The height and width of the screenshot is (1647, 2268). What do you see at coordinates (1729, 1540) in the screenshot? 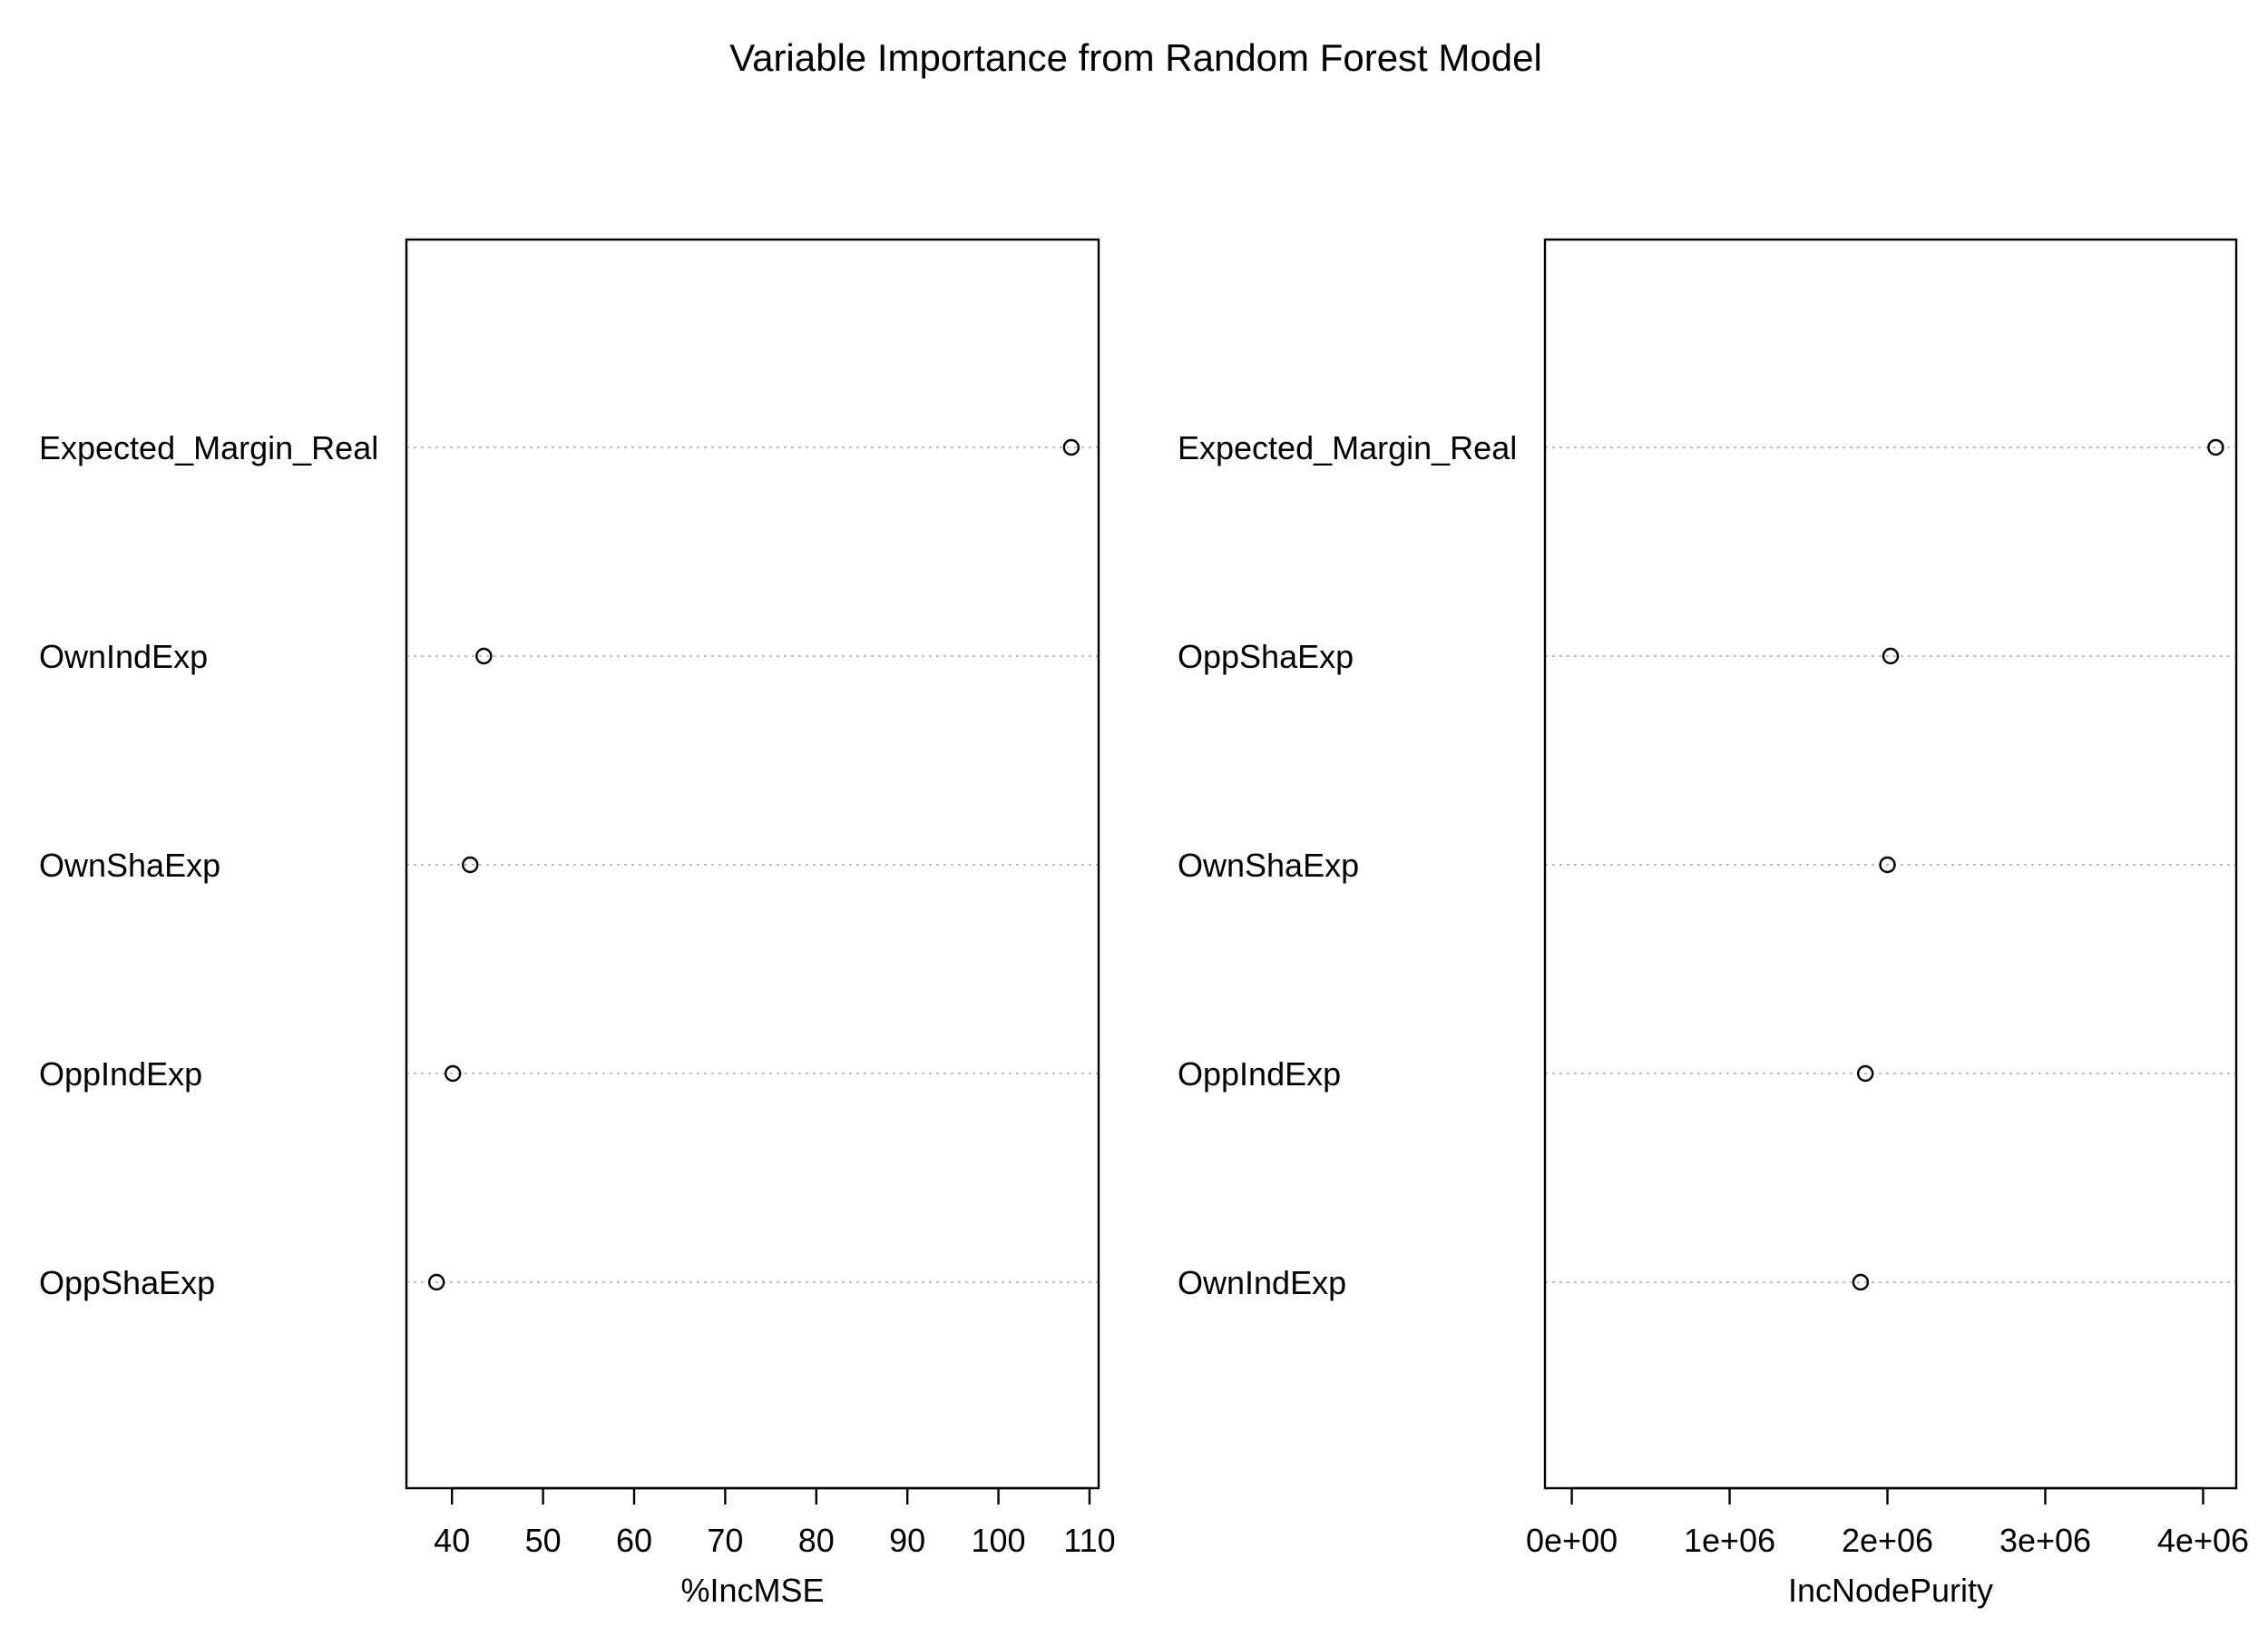
I see `panel-2-x-tick-label: 1e+06` at bounding box center [1729, 1540].